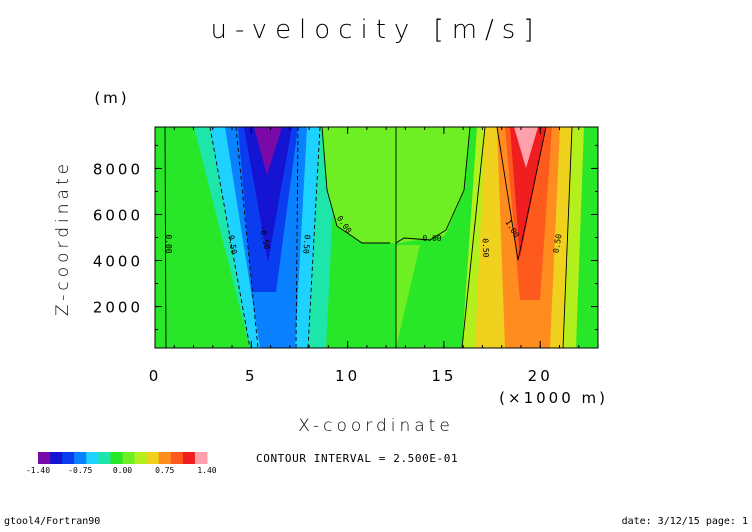 This screenshot has height=532, width=752. Describe the element at coordinates (118, 169) in the screenshot. I see `y-tick-label: 8000` at that location.